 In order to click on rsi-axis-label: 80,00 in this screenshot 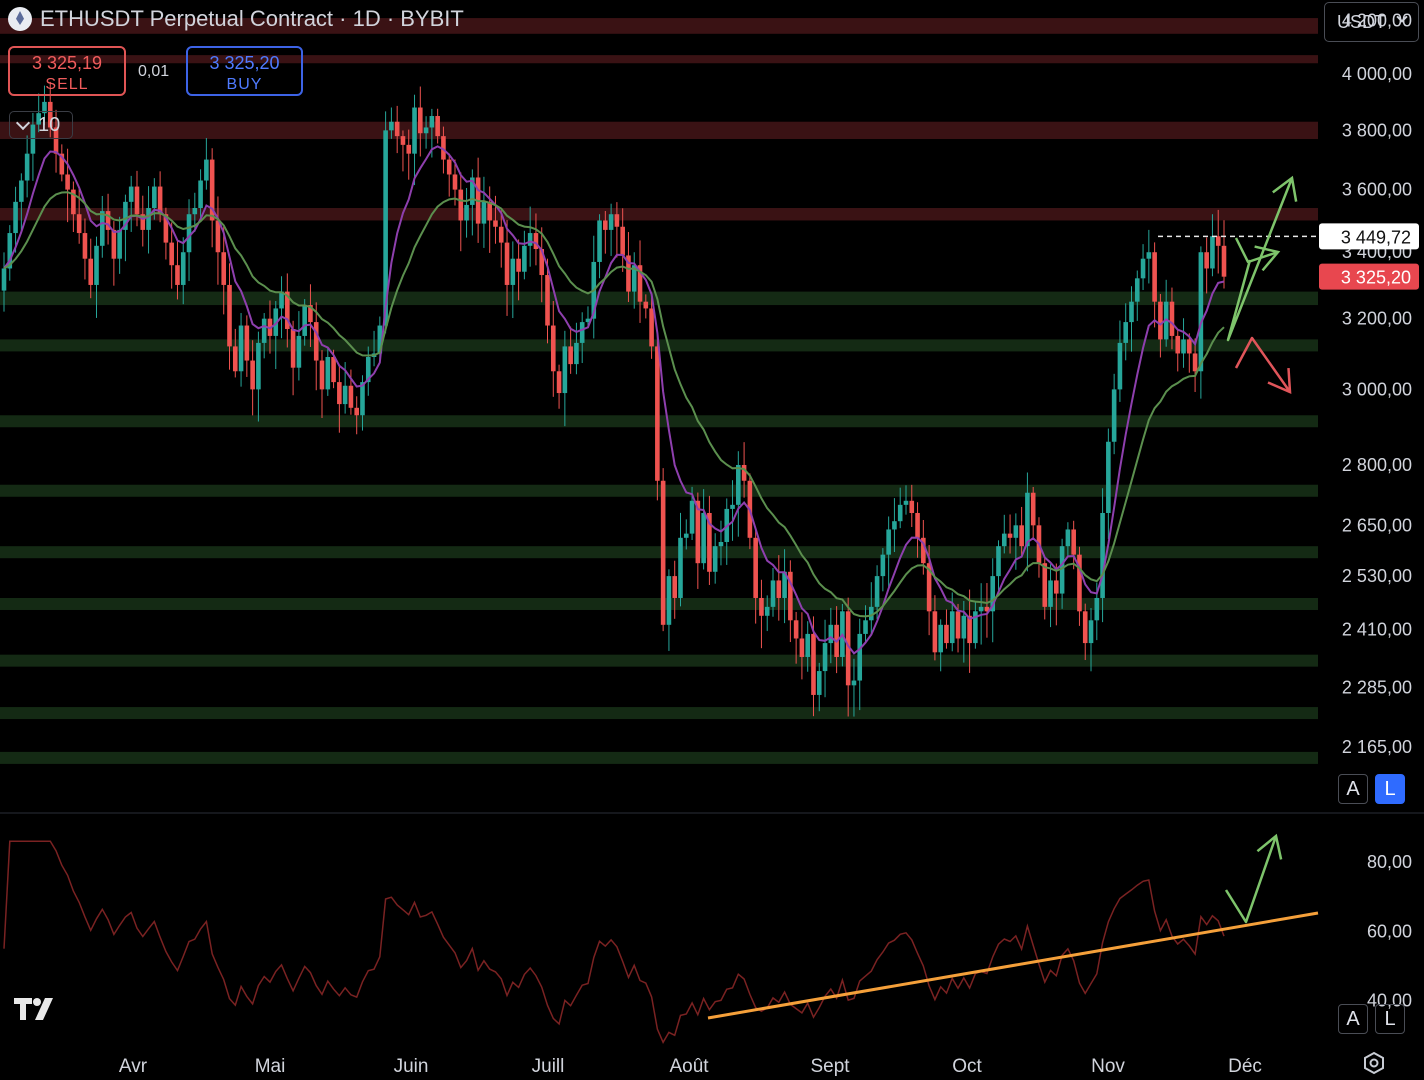, I will do `click(1389, 862)`.